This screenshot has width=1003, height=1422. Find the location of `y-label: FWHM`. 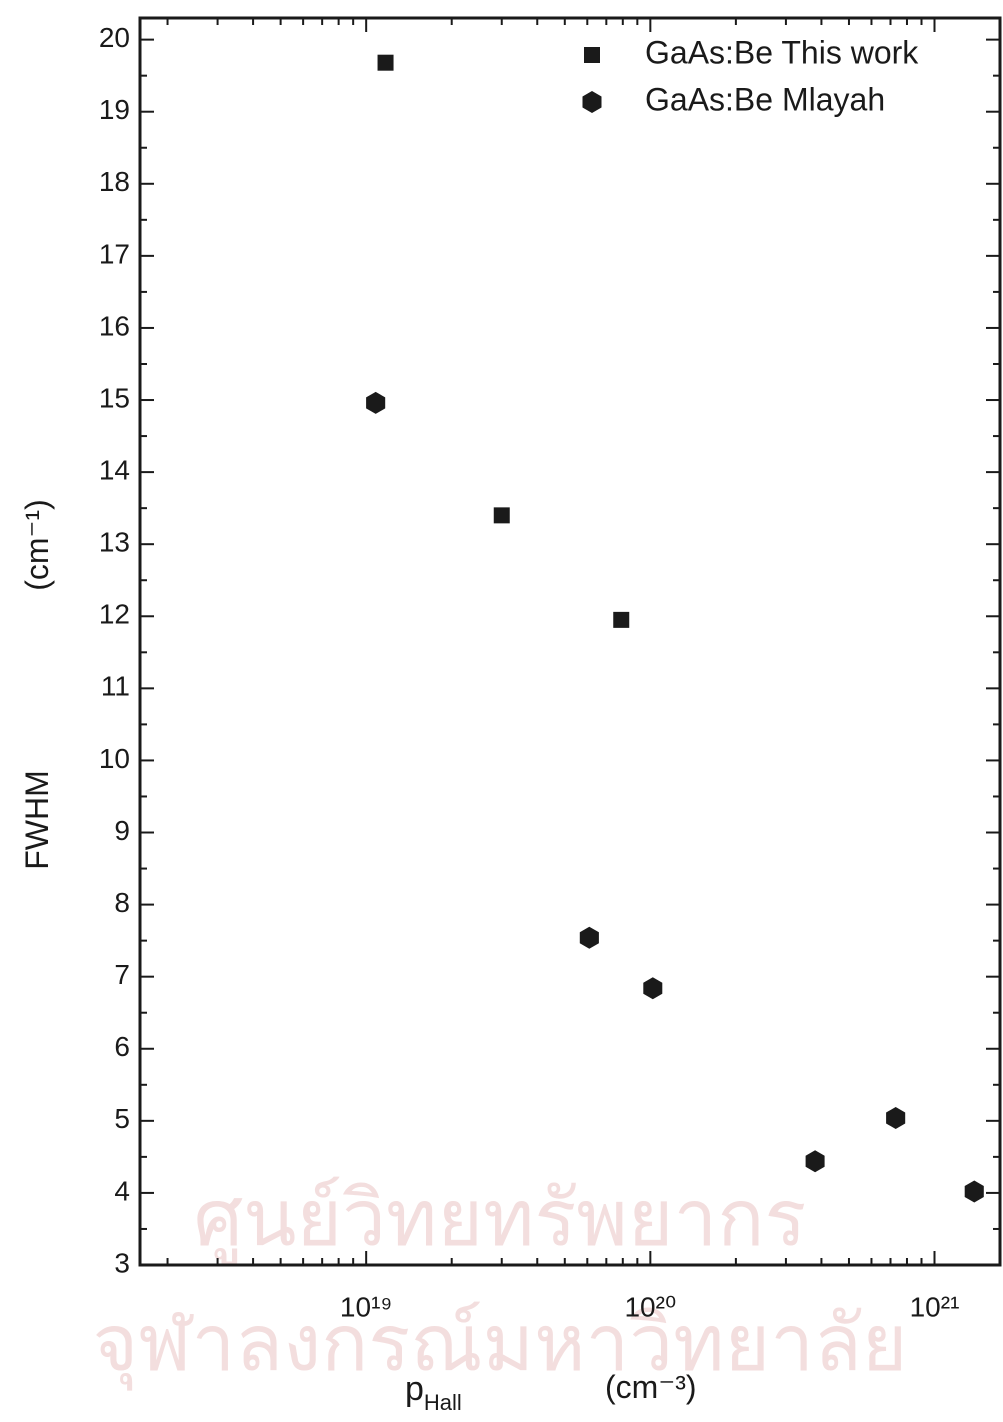

y-label: FWHM is located at coordinates (37, 820).